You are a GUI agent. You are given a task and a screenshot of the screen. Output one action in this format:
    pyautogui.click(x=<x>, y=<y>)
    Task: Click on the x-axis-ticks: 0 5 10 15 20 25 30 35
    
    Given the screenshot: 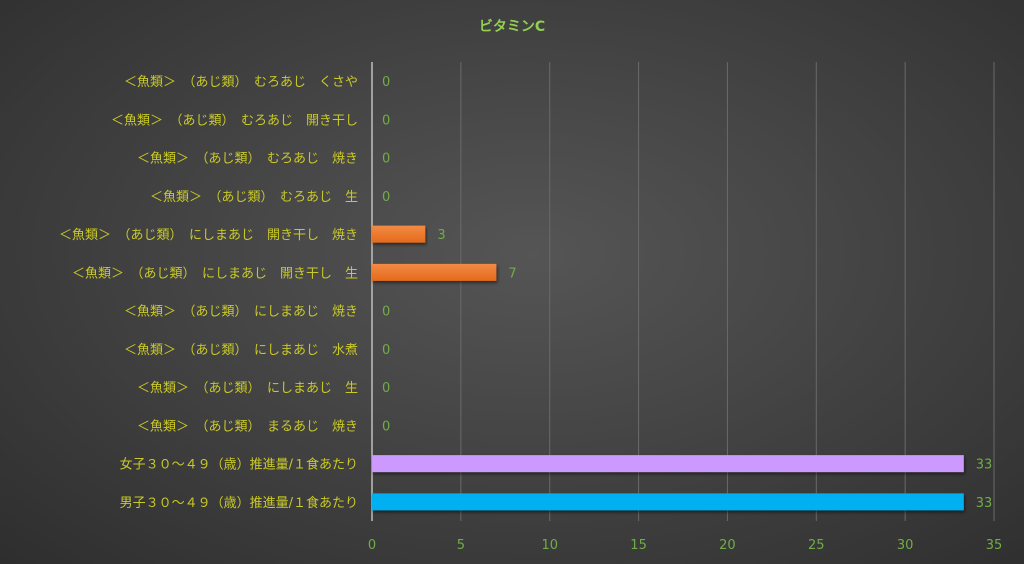 What is the action you would take?
    pyautogui.click(x=685, y=545)
    